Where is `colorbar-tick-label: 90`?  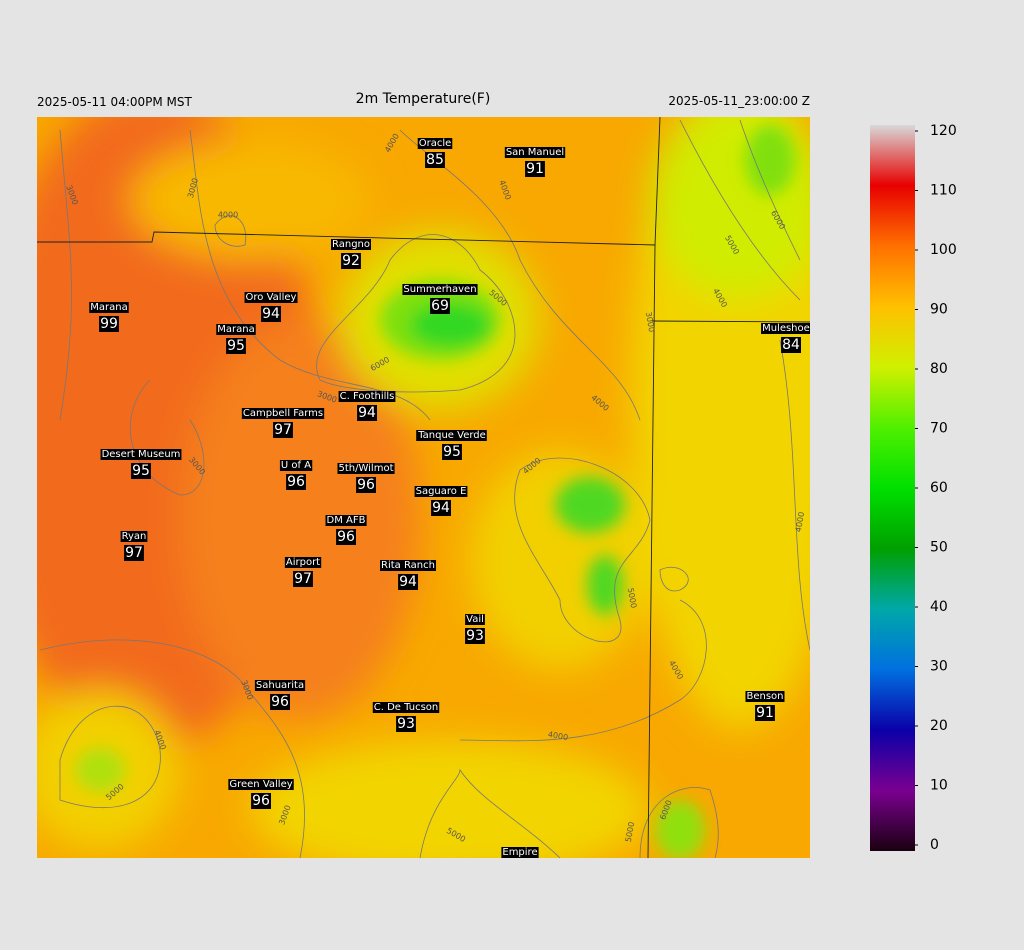 colorbar-tick-label: 90 is located at coordinates (939, 310).